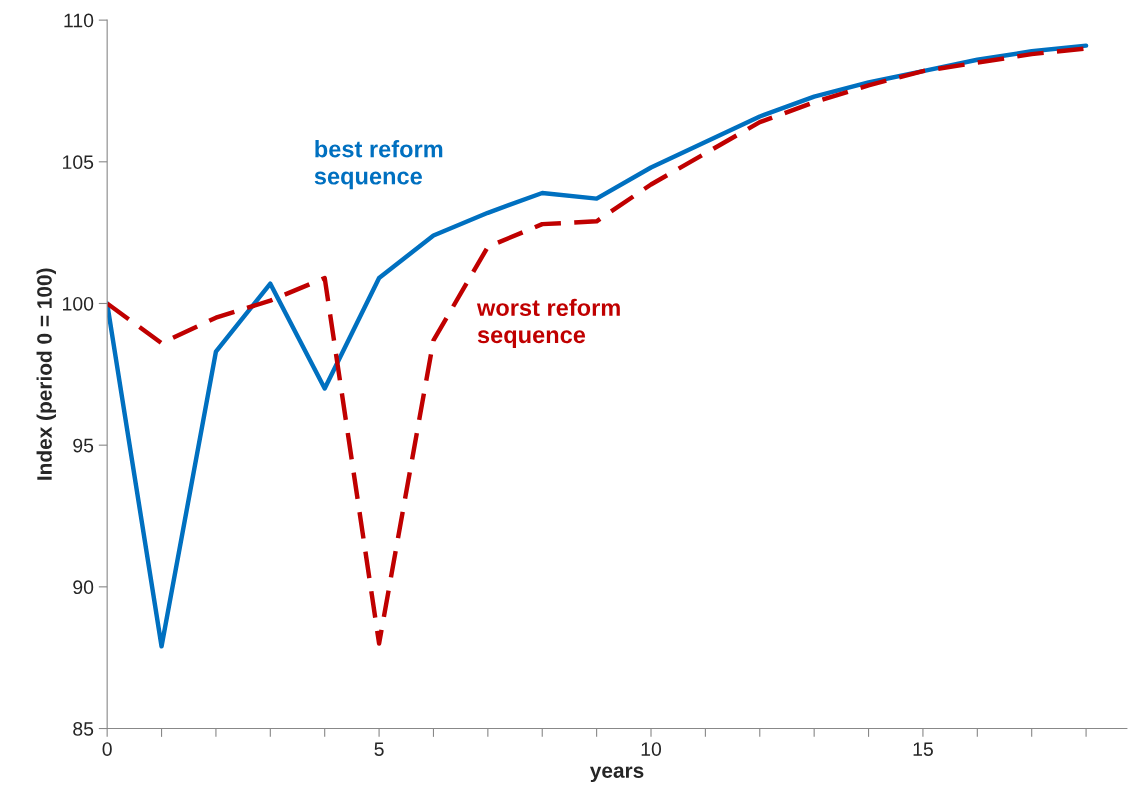 The height and width of the screenshot is (805, 1128). I want to click on y-tick-label: 100, so click(78, 303).